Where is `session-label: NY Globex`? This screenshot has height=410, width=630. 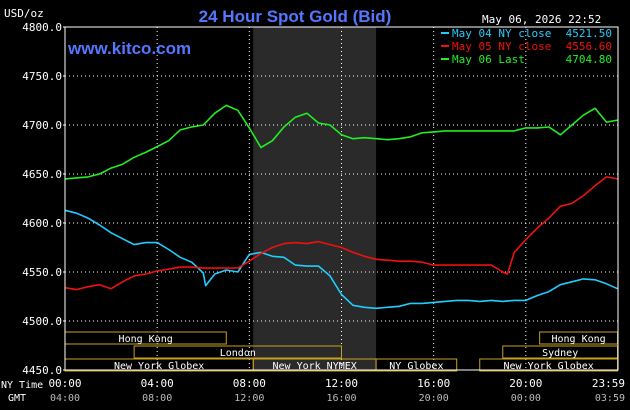 session-label: NY Globex is located at coordinates (416, 366).